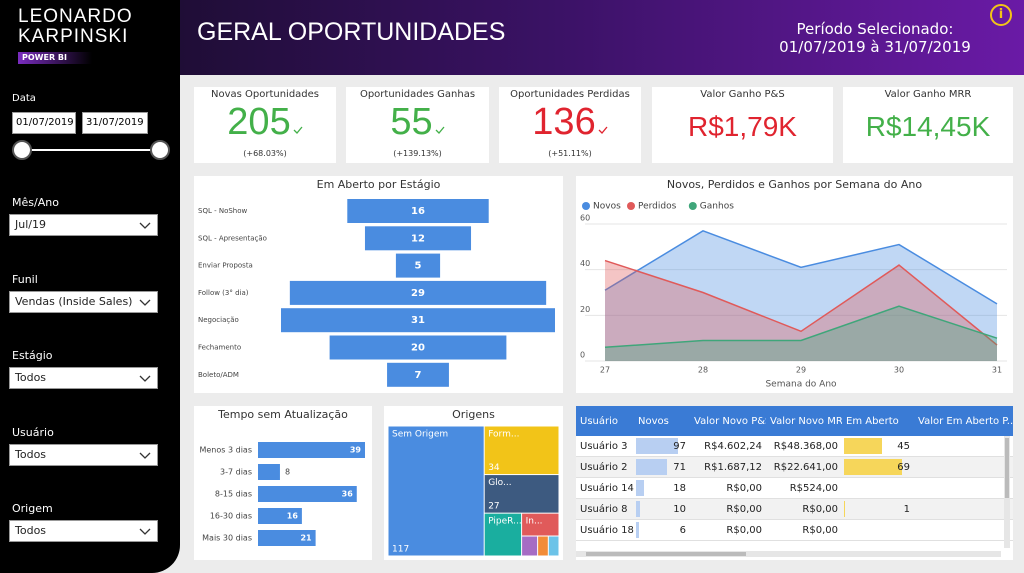 The width and height of the screenshot is (1024, 573). Describe the element at coordinates (801, 385) in the screenshot. I see `x-axis-label: Semana do Ano` at that location.